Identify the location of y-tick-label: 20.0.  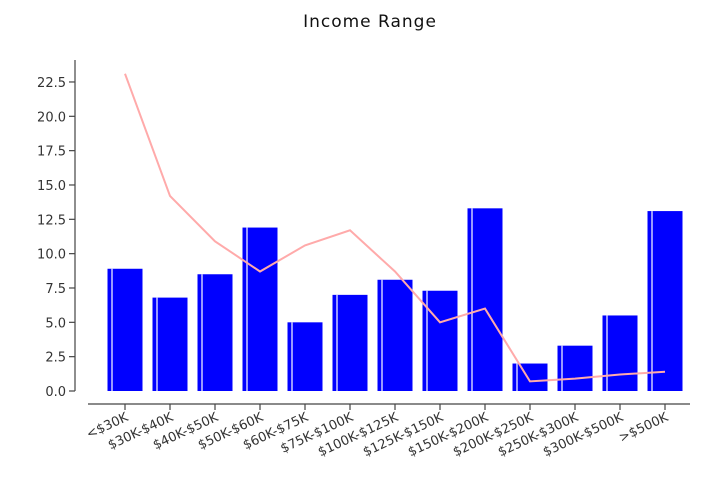
(51, 117).